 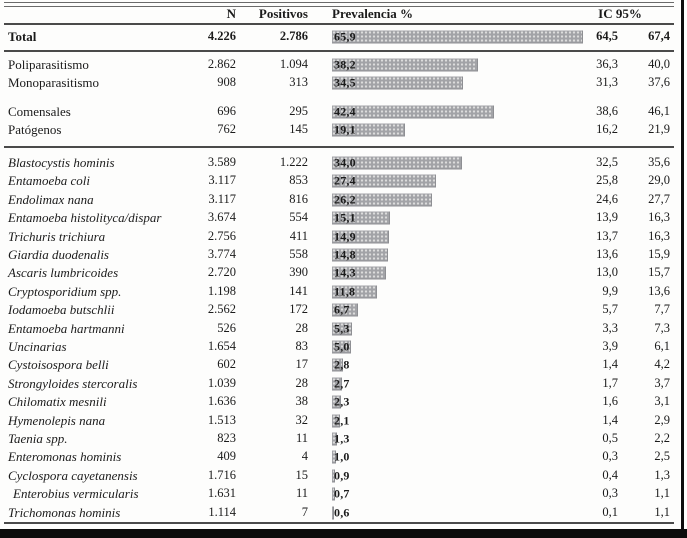 I want to click on ic-low-value: 32,5, so click(x=607, y=162).